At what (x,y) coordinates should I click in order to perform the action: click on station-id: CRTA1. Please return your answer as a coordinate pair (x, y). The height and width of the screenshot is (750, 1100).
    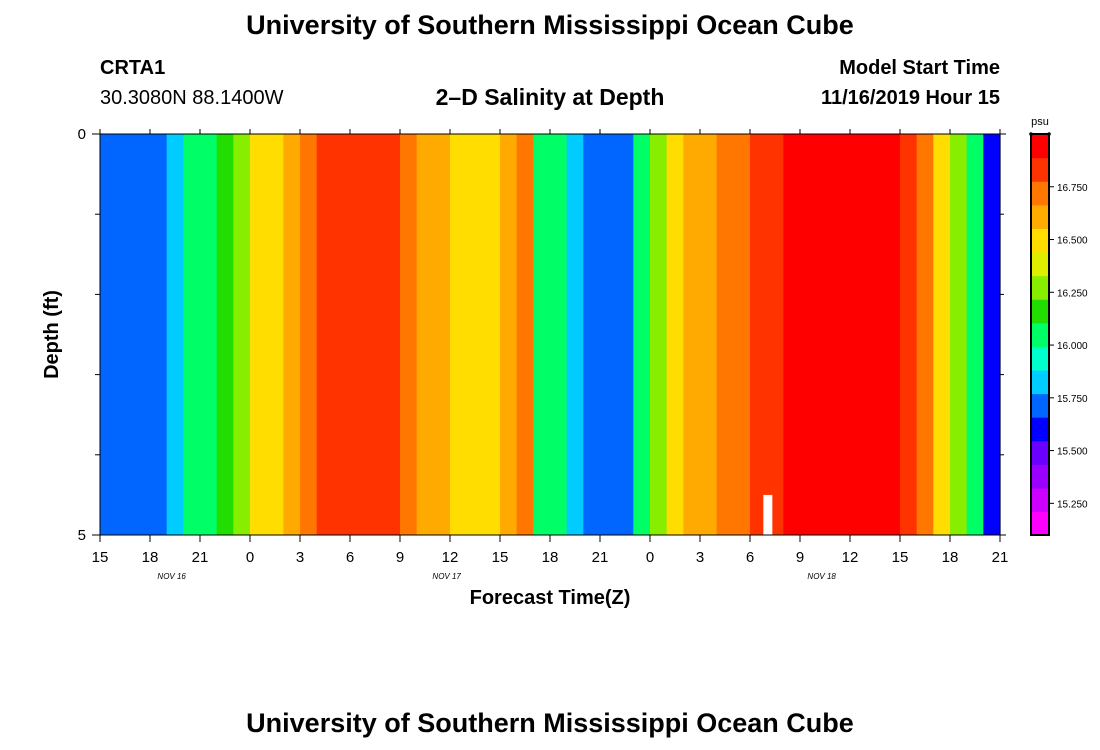
    Looking at the image, I should click on (133, 68).